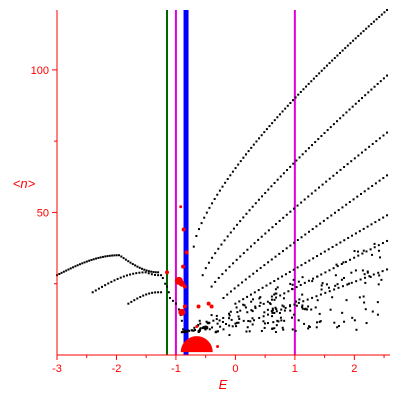  I want to click on x-tick-label: 2, so click(354, 369).